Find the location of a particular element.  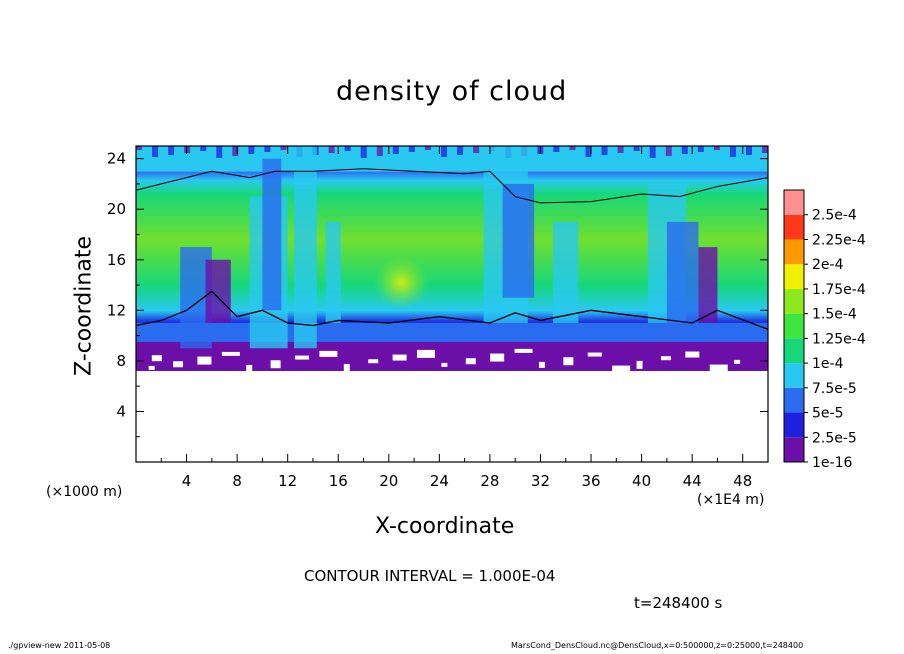

y-tick-label: 8 is located at coordinates (121, 361).